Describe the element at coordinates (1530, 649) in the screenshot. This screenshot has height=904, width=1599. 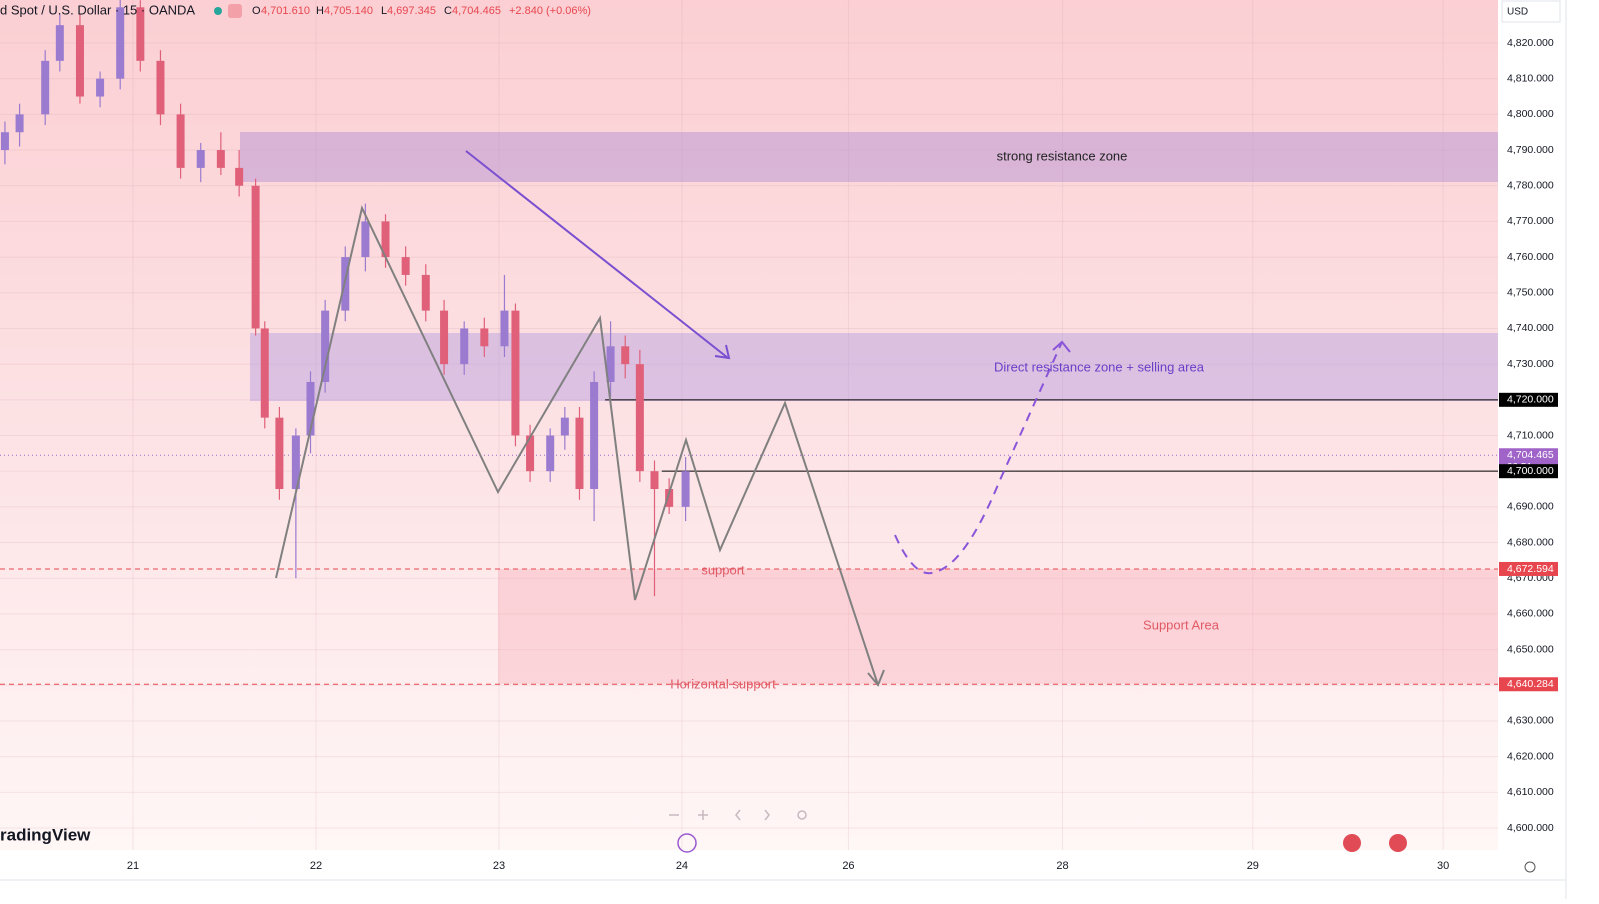
I see `y-tick-label: 4,650.000` at that location.